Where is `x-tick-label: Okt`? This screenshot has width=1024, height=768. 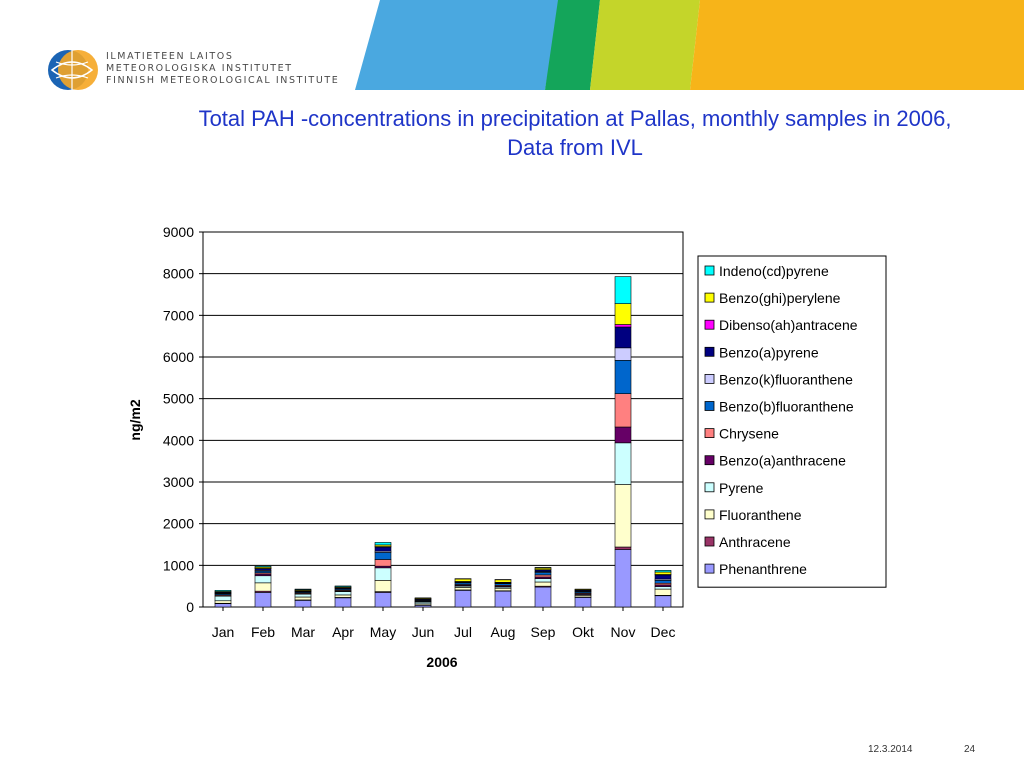
x-tick-label: Okt is located at coordinates (583, 632).